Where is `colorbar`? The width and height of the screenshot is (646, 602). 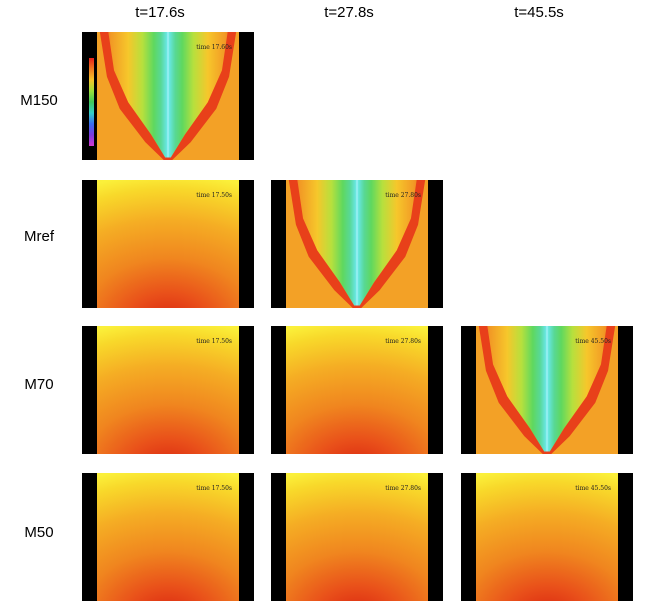 colorbar is located at coordinates (91, 102).